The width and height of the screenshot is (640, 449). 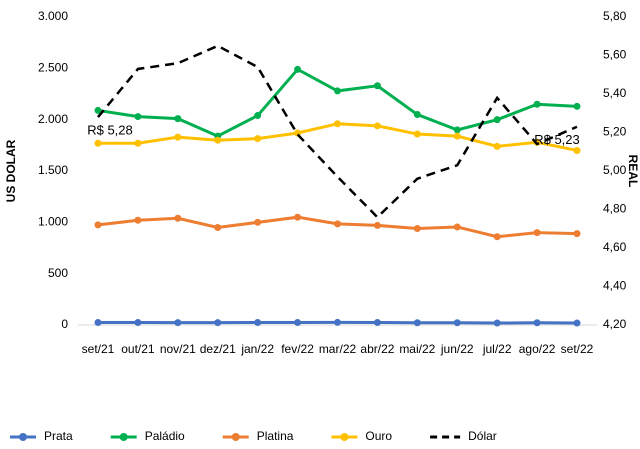 What do you see at coordinates (64, 324) in the screenshot?
I see `y-tick-label: 0` at bounding box center [64, 324].